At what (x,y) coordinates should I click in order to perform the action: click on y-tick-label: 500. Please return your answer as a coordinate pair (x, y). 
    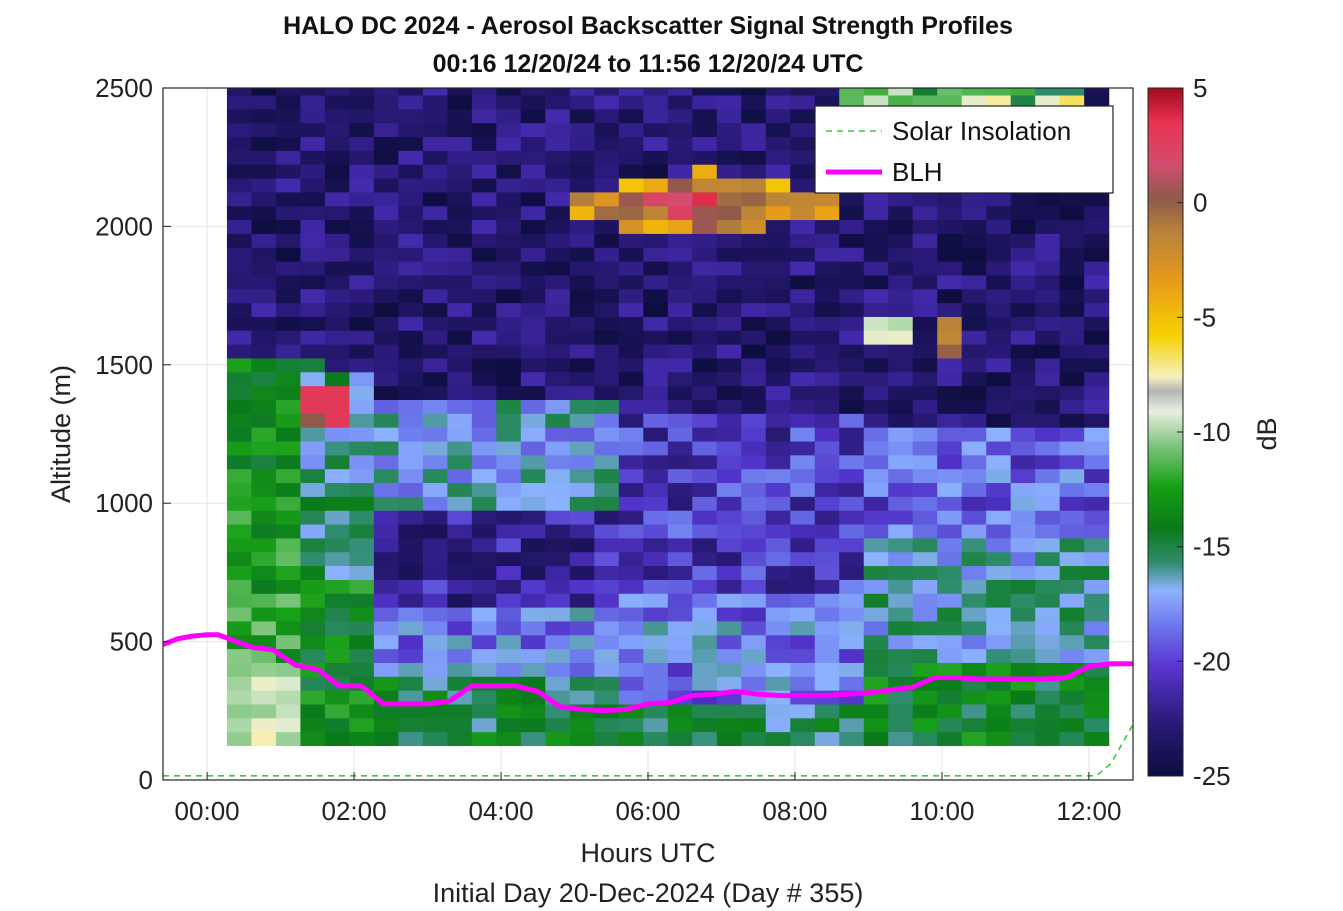
    Looking at the image, I should click on (131, 642).